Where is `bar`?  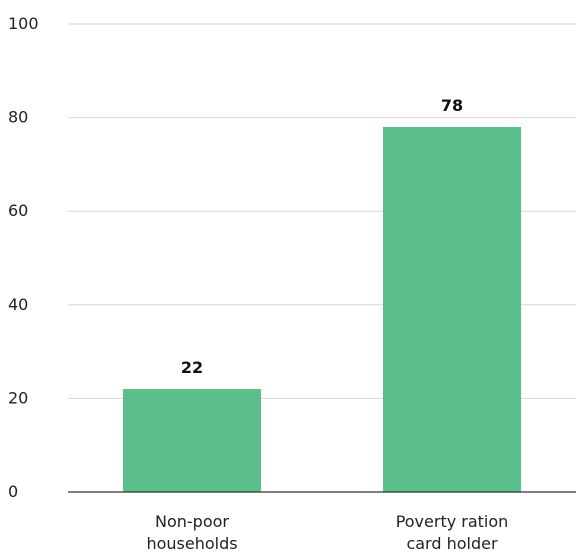 bar is located at coordinates (192, 440).